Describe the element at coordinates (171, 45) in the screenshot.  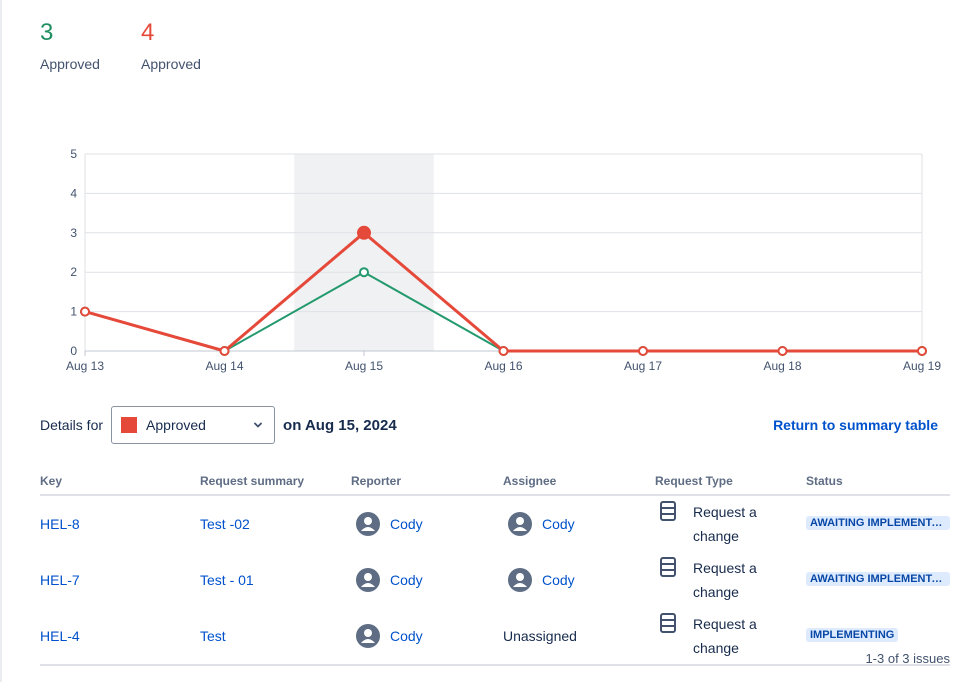
I see `metric-approved-red: 4 Approved` at that location.